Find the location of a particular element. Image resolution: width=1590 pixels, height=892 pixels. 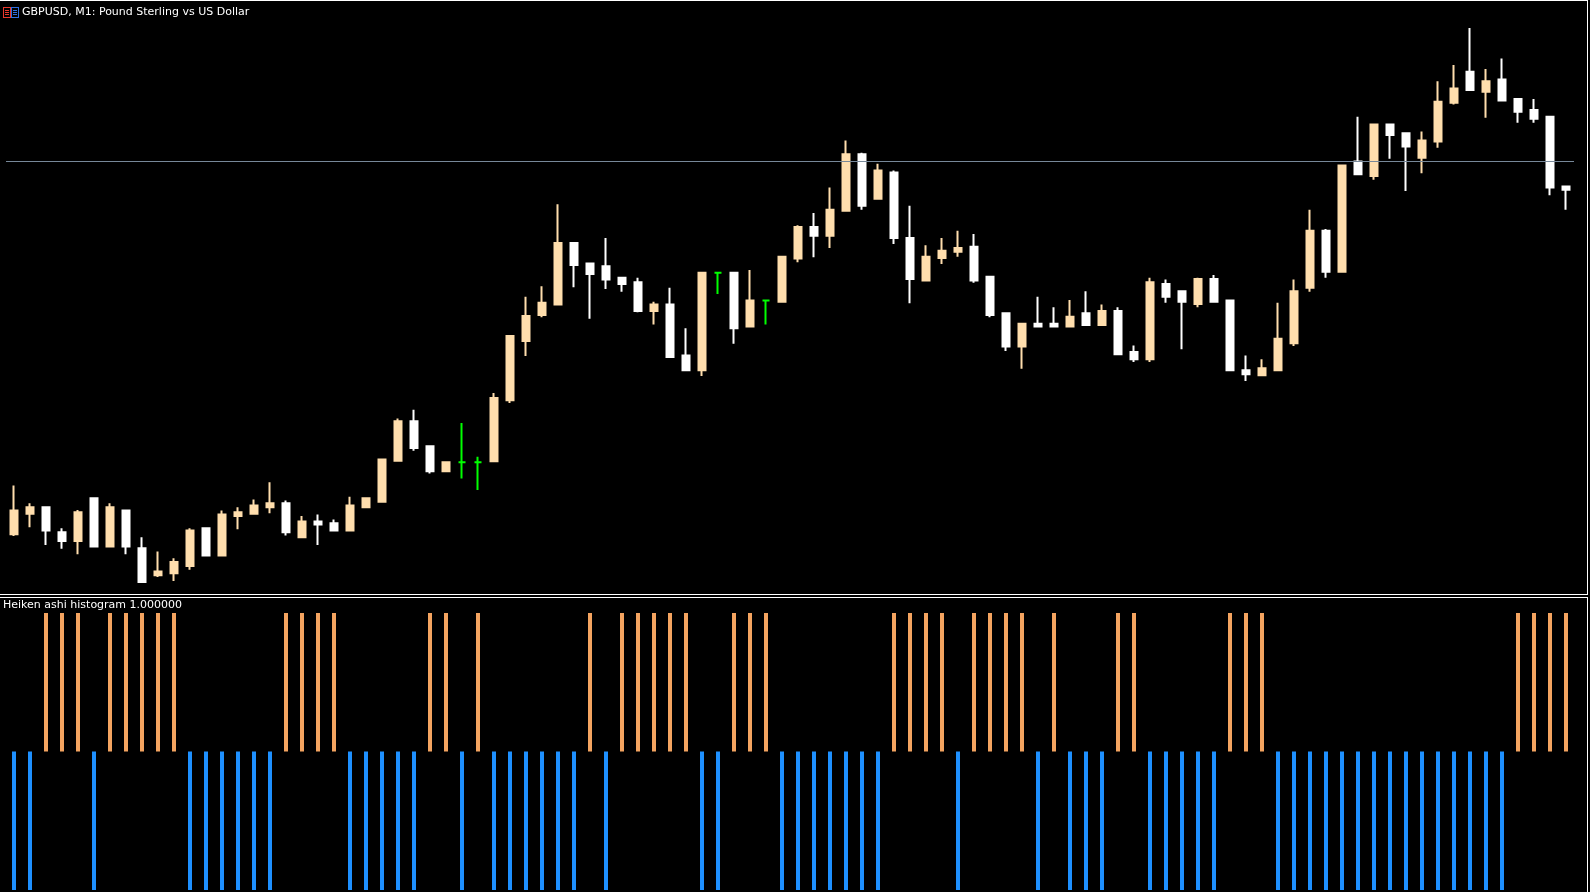

chart-title: Heiken ashi histogram 1.000000 is located at coordinates (93, 604).